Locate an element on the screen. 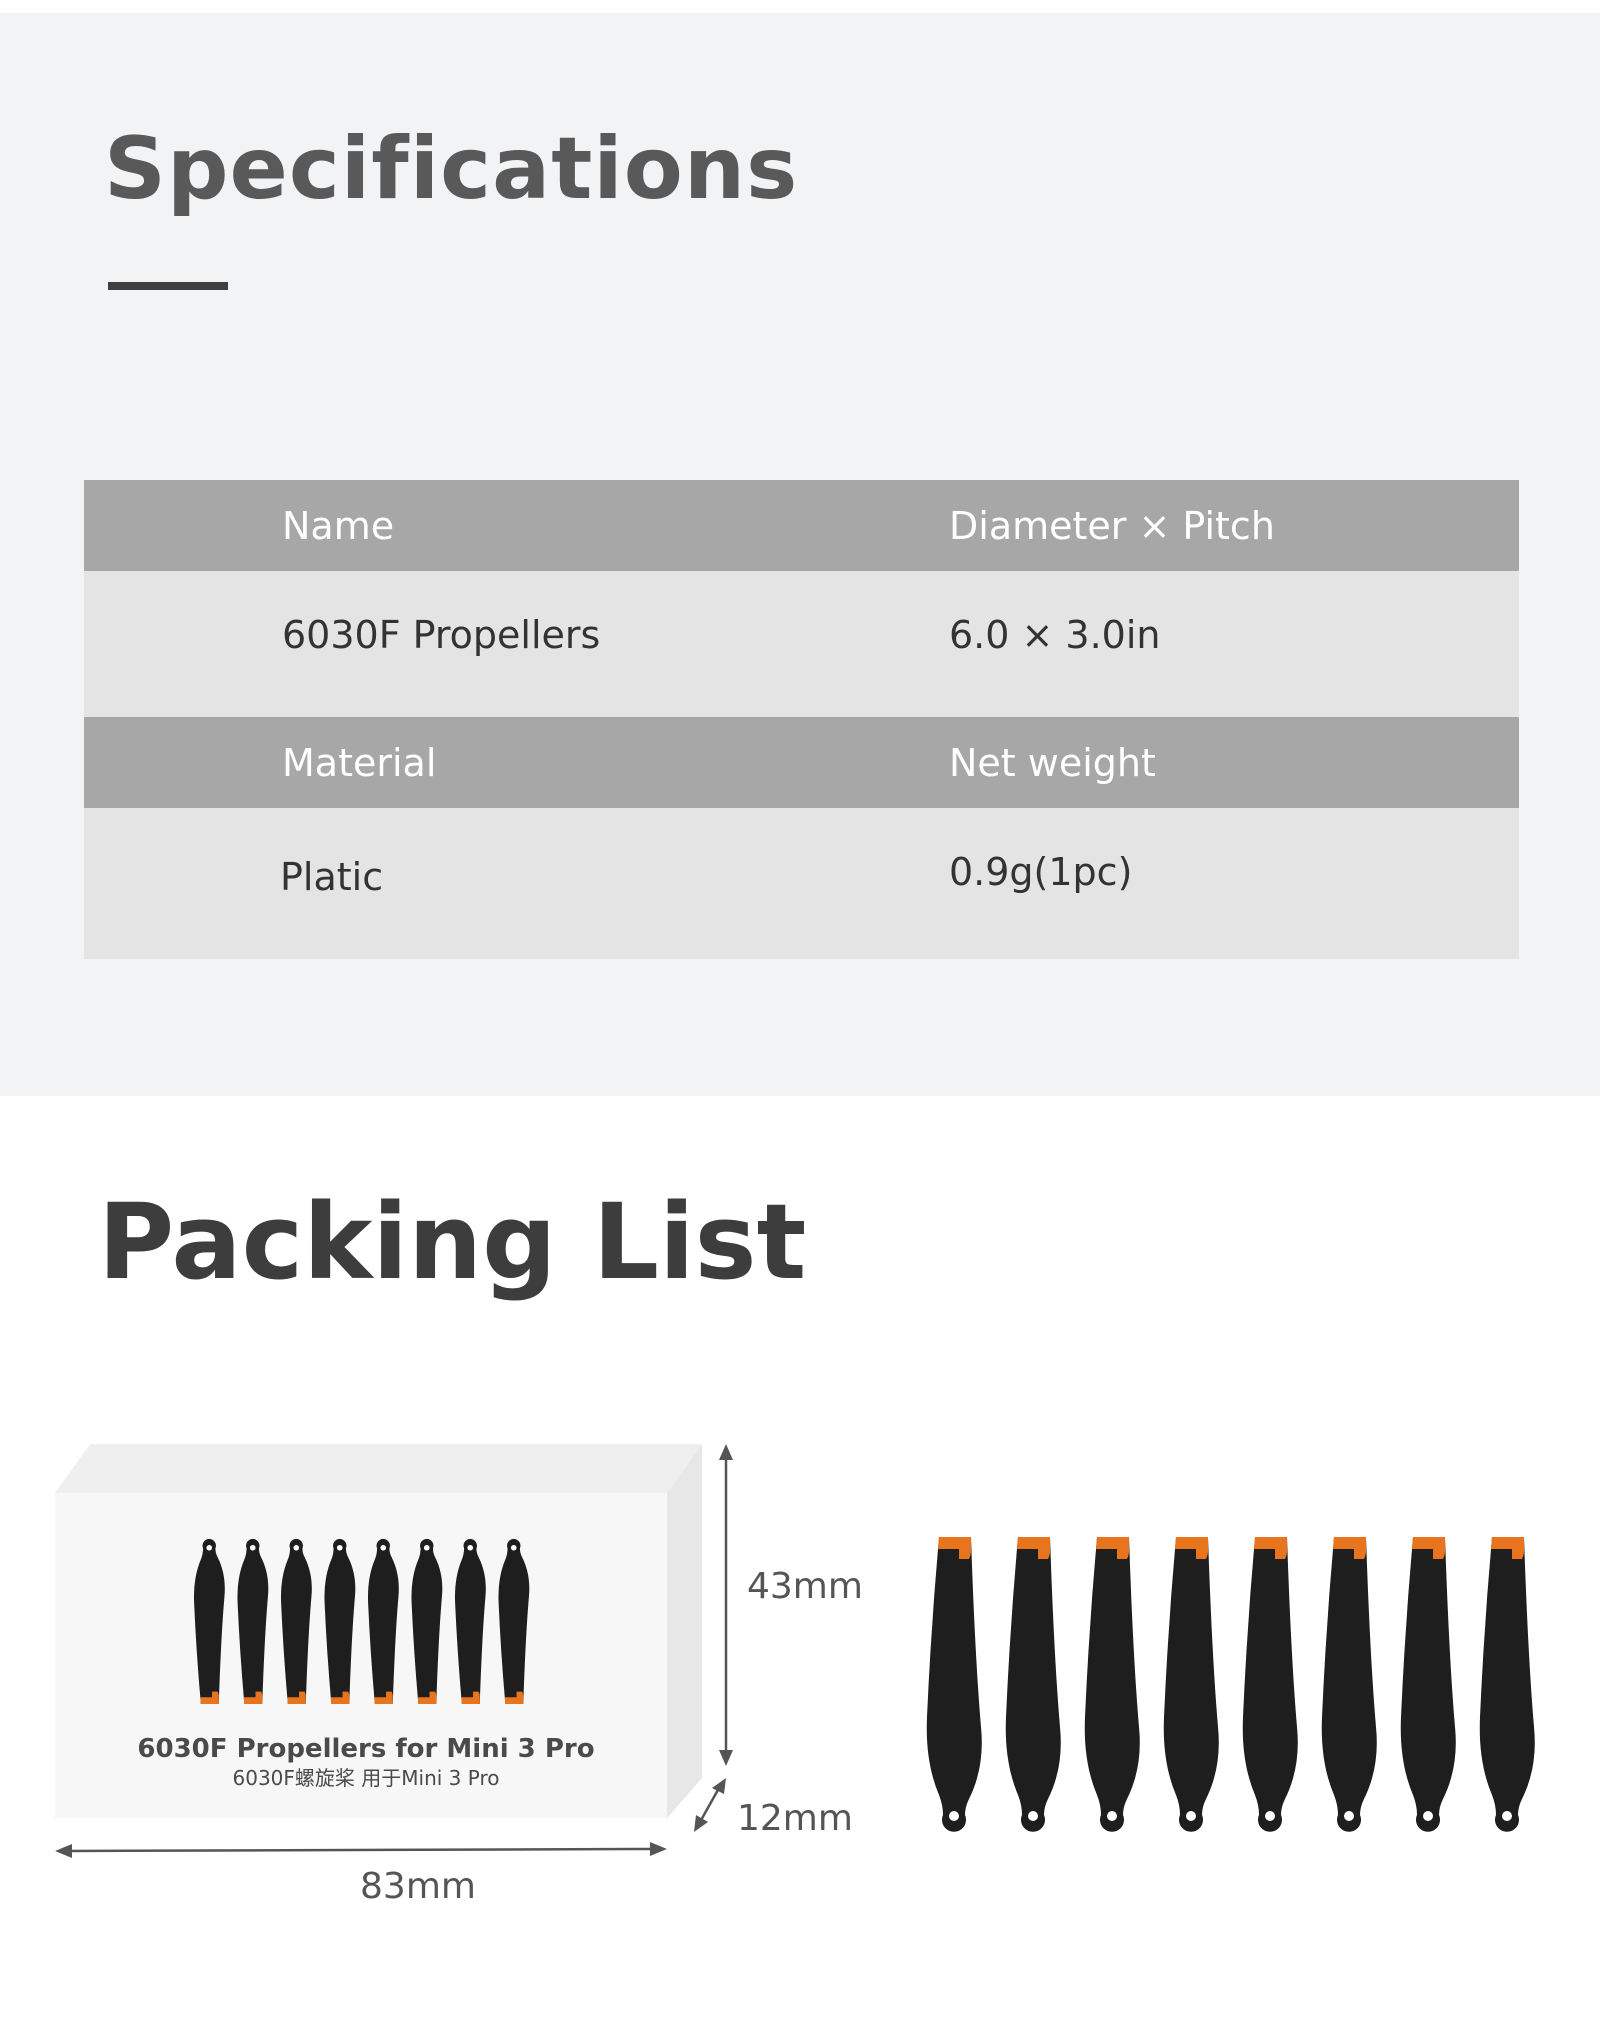 The height and width of the screenshot is (2022, 1600). header-diameter-pitch: Diameter × Pitch is located at coordinates (1112, 526).